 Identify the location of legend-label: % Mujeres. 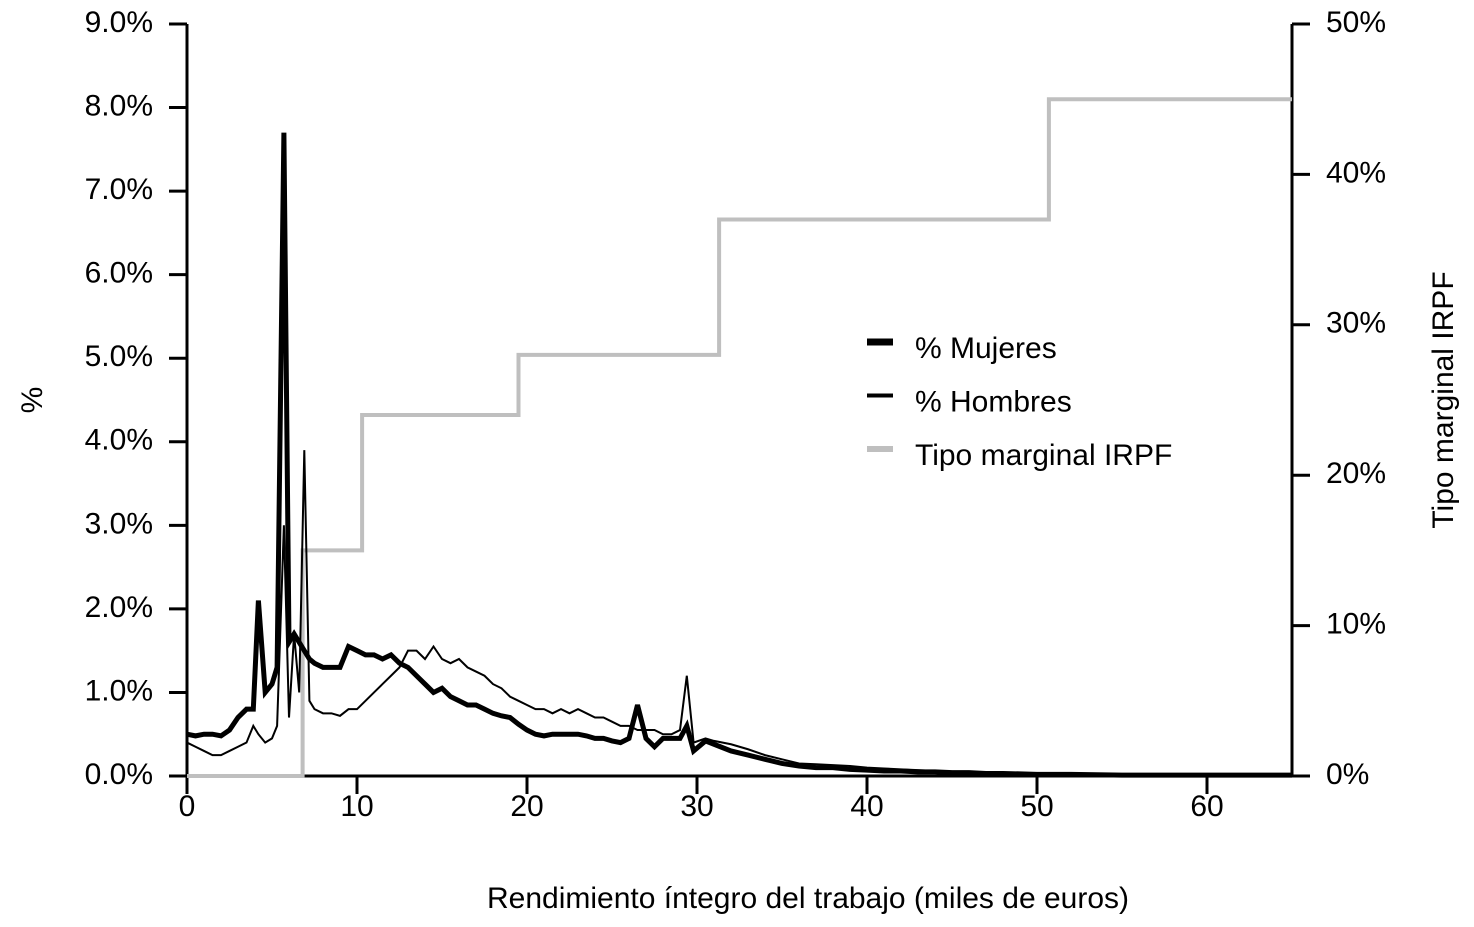
(986, 348).